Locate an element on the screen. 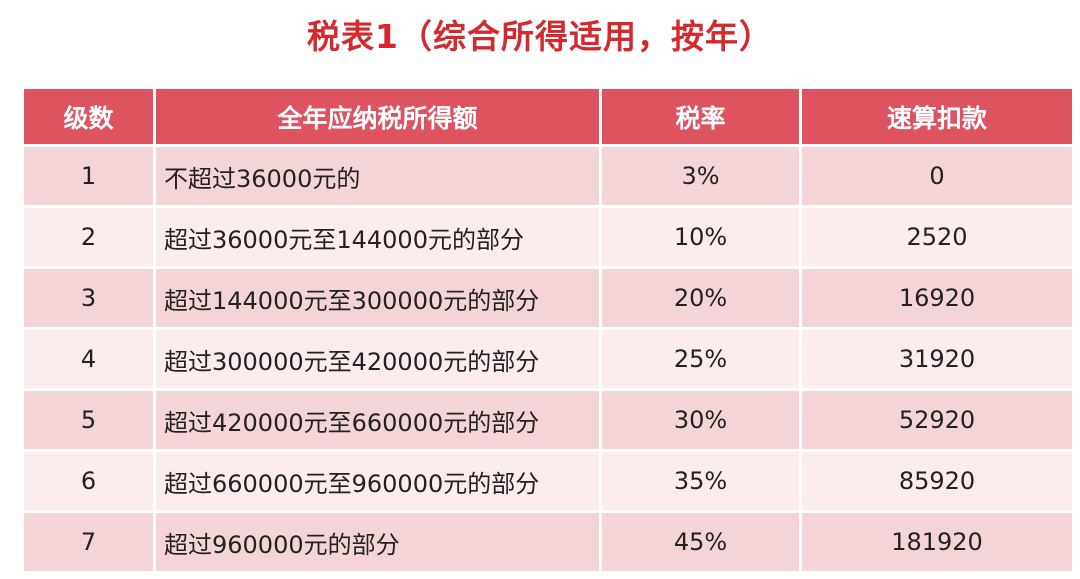 The width and height of the screenshot is (1080, 579). cell-level: 2 is located at coordinates (90, 237).